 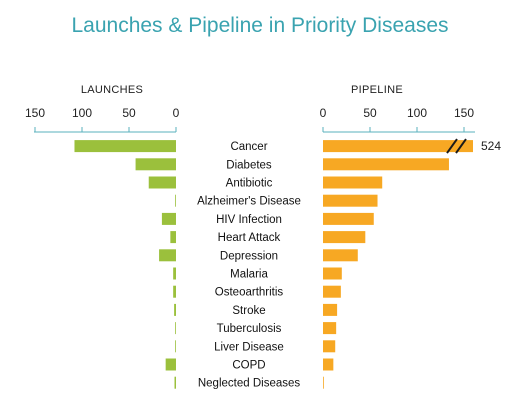 What do you see at coordinates (249, 293) in the screenshot?
I see `category-label: Osteoarthritis` at bounding box center [249, 293].